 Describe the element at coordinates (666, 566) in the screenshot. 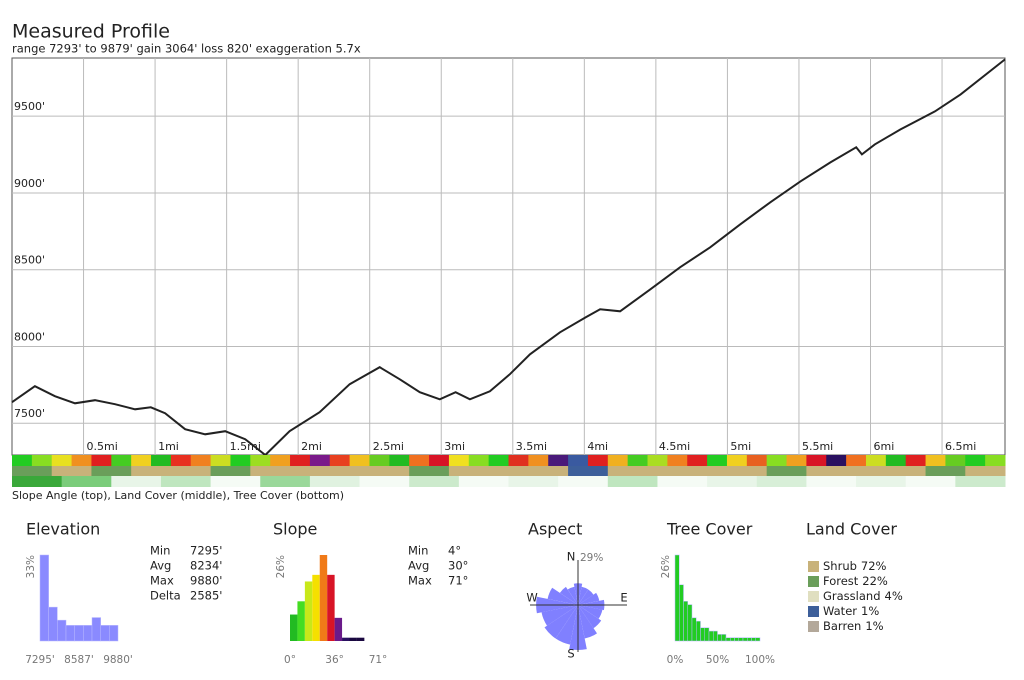

I see `y-tick-label: 26%` at that location.